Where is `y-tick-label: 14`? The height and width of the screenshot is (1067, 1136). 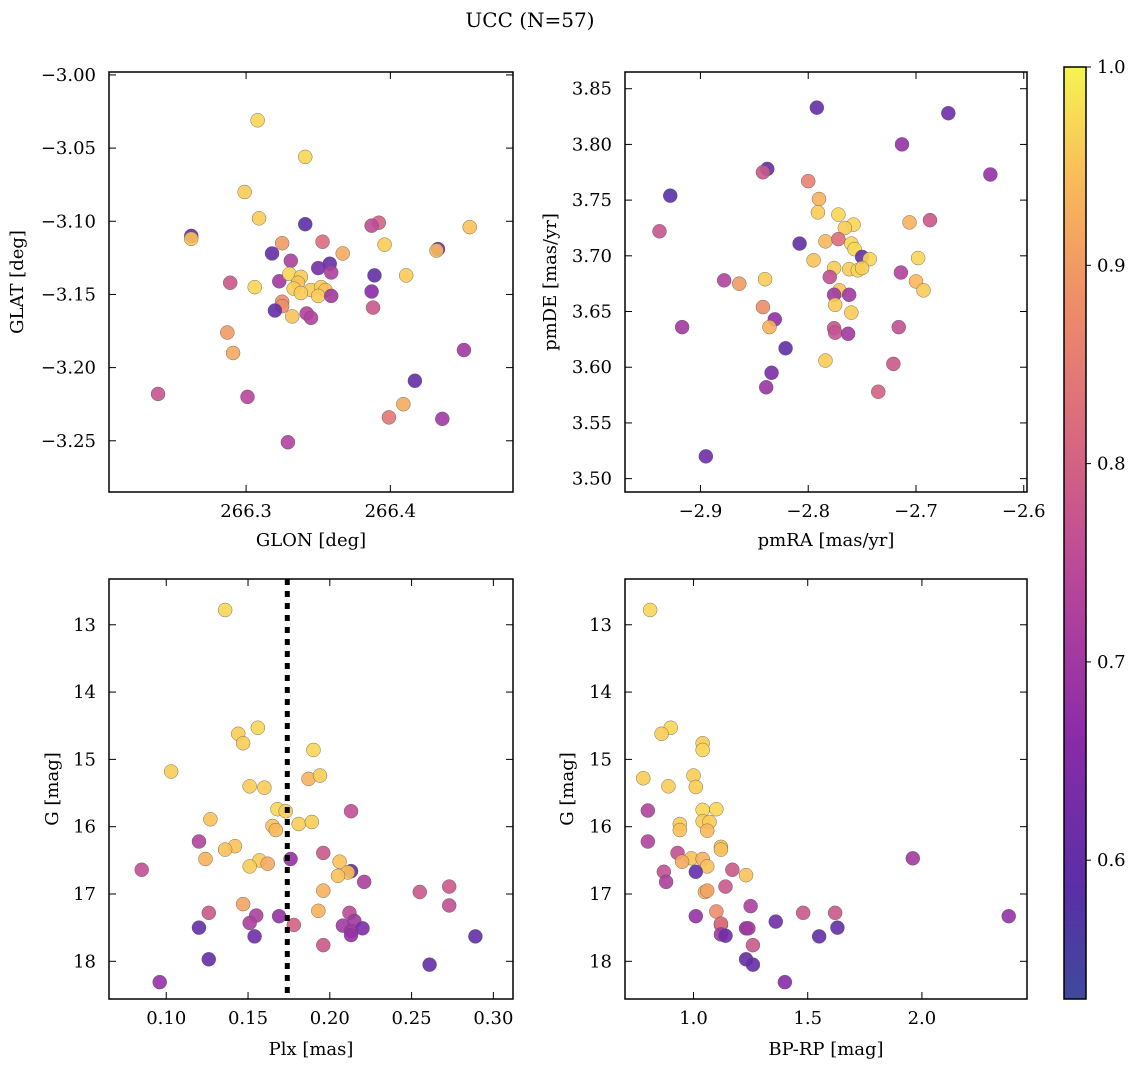 y-tick-label: 14 is located at coordinates (84, 692).